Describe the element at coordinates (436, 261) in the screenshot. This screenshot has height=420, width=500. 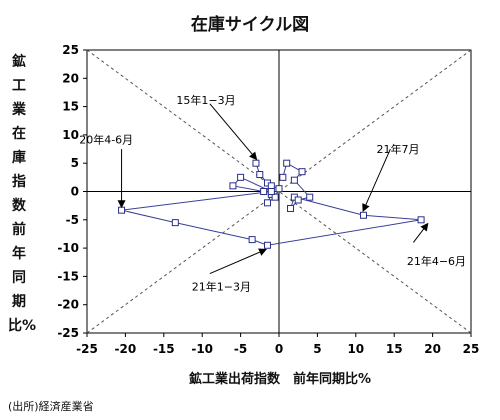
I see `annotation-label: 21年4−6月` at that location.